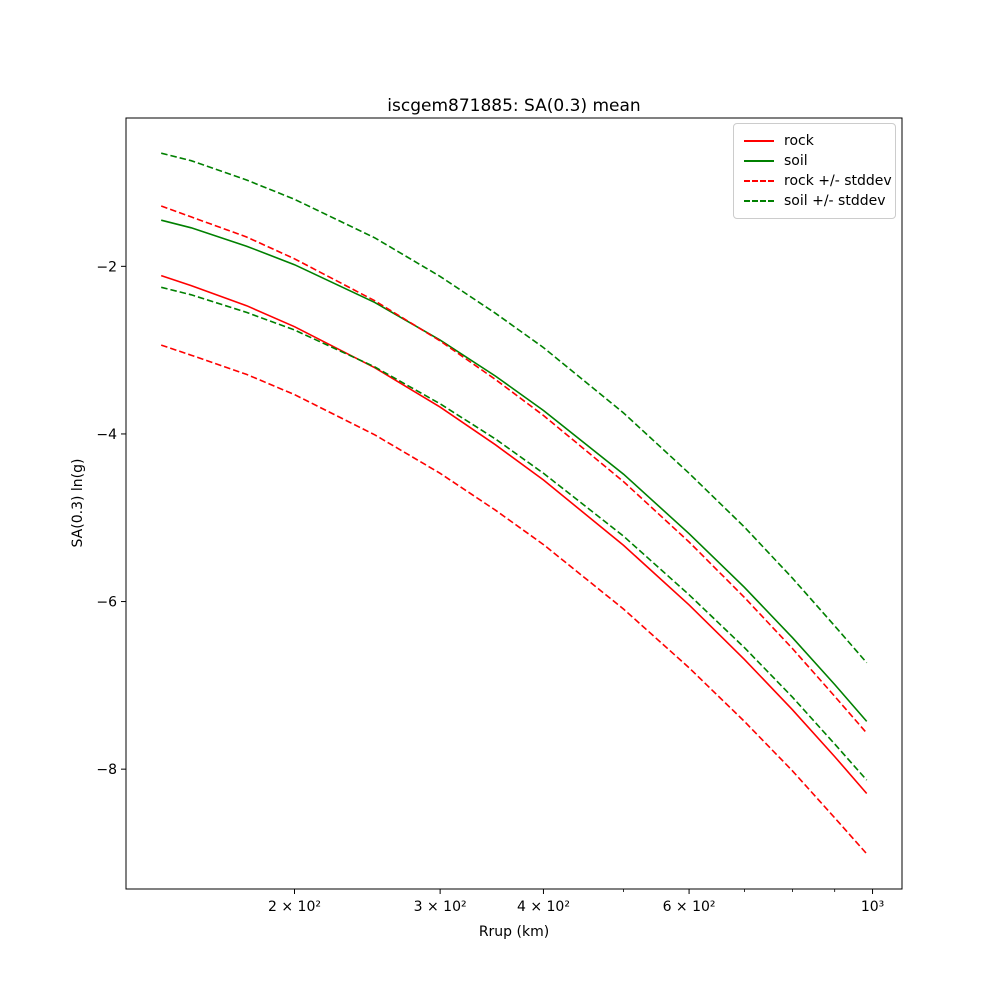  Describe the element at coordinates (799, 141) in the screenshot. I see `legend-label: rock` at that location.